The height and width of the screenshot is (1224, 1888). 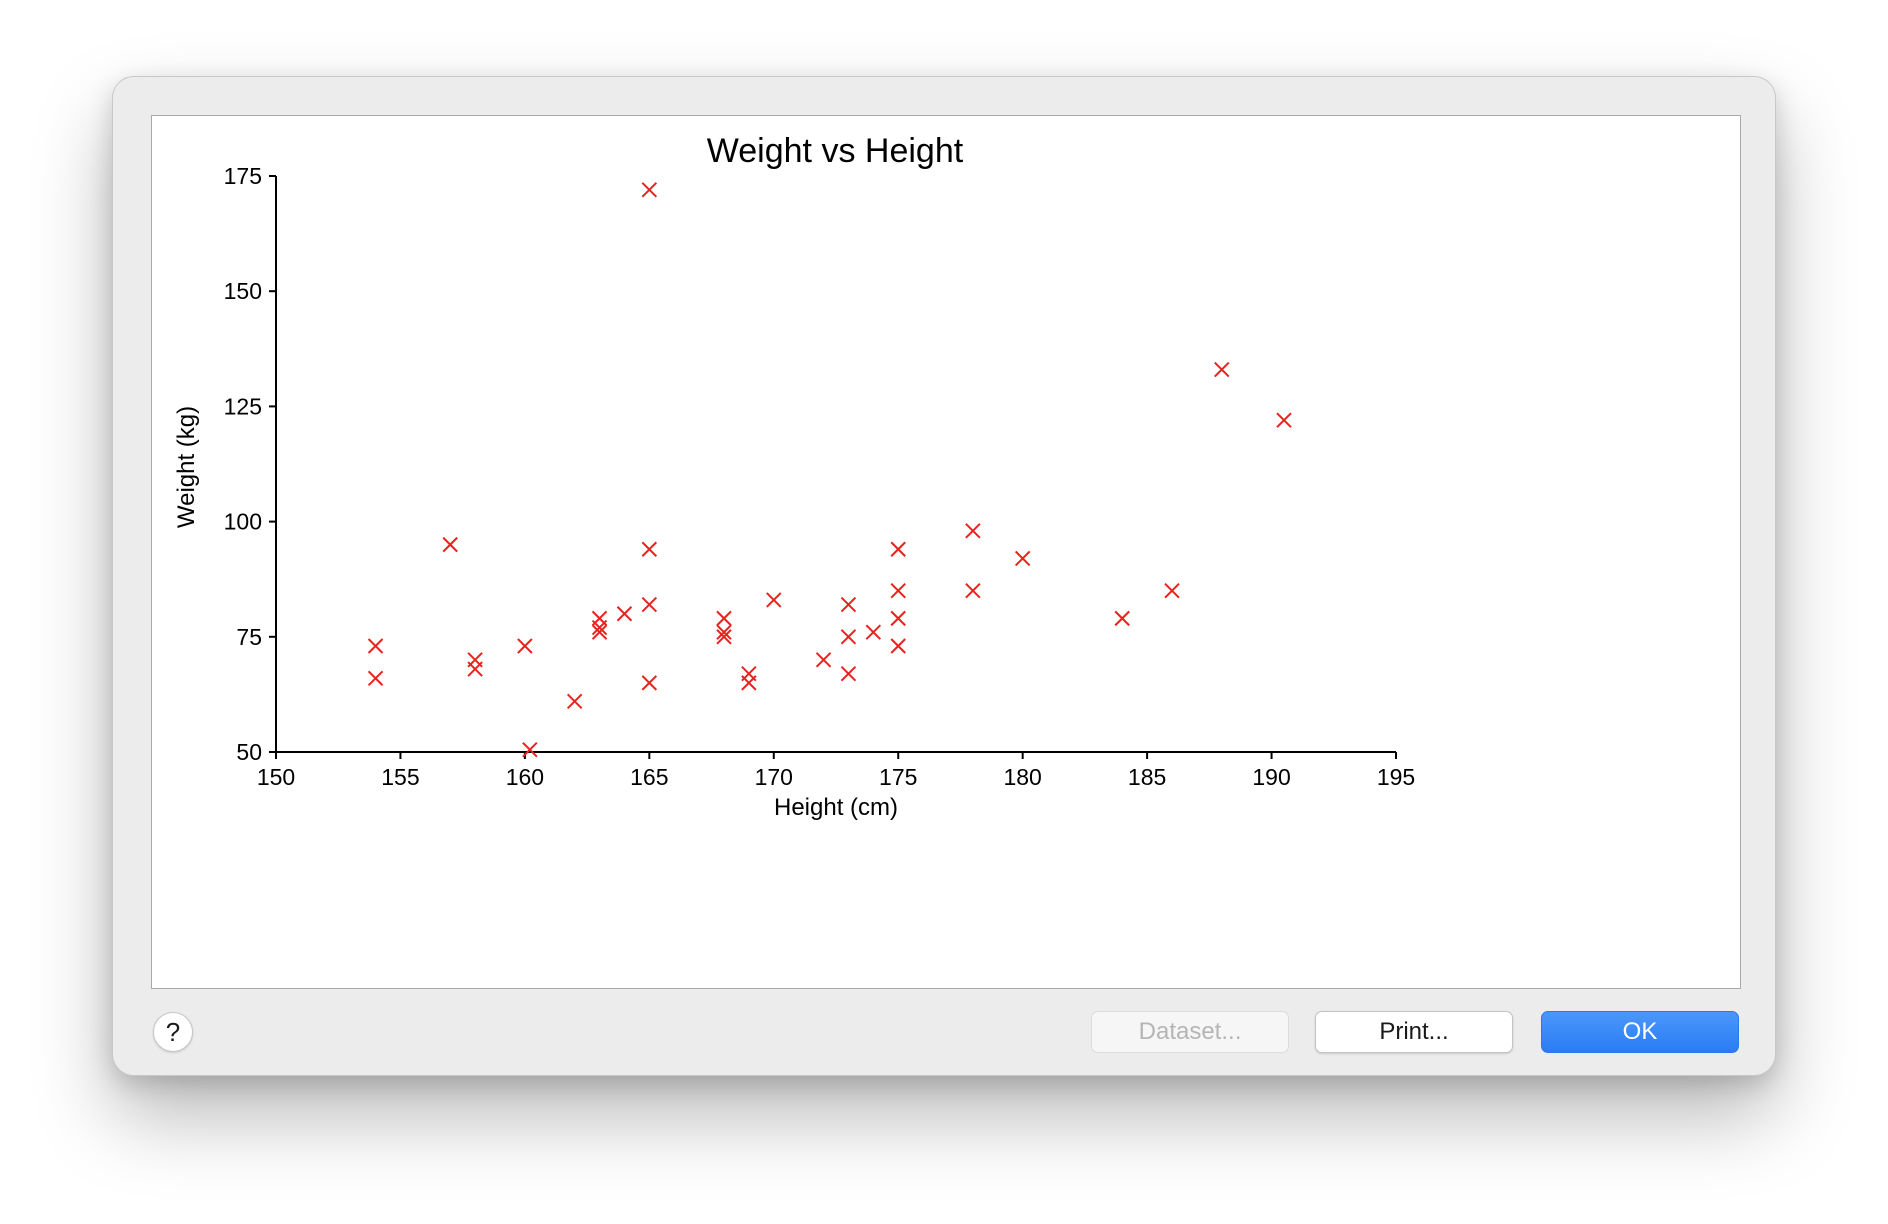 What do you see at coordinates (1271, 777) in the screenshot?
I see `x-tick-label: 190` at bounding box center [1271, 777].